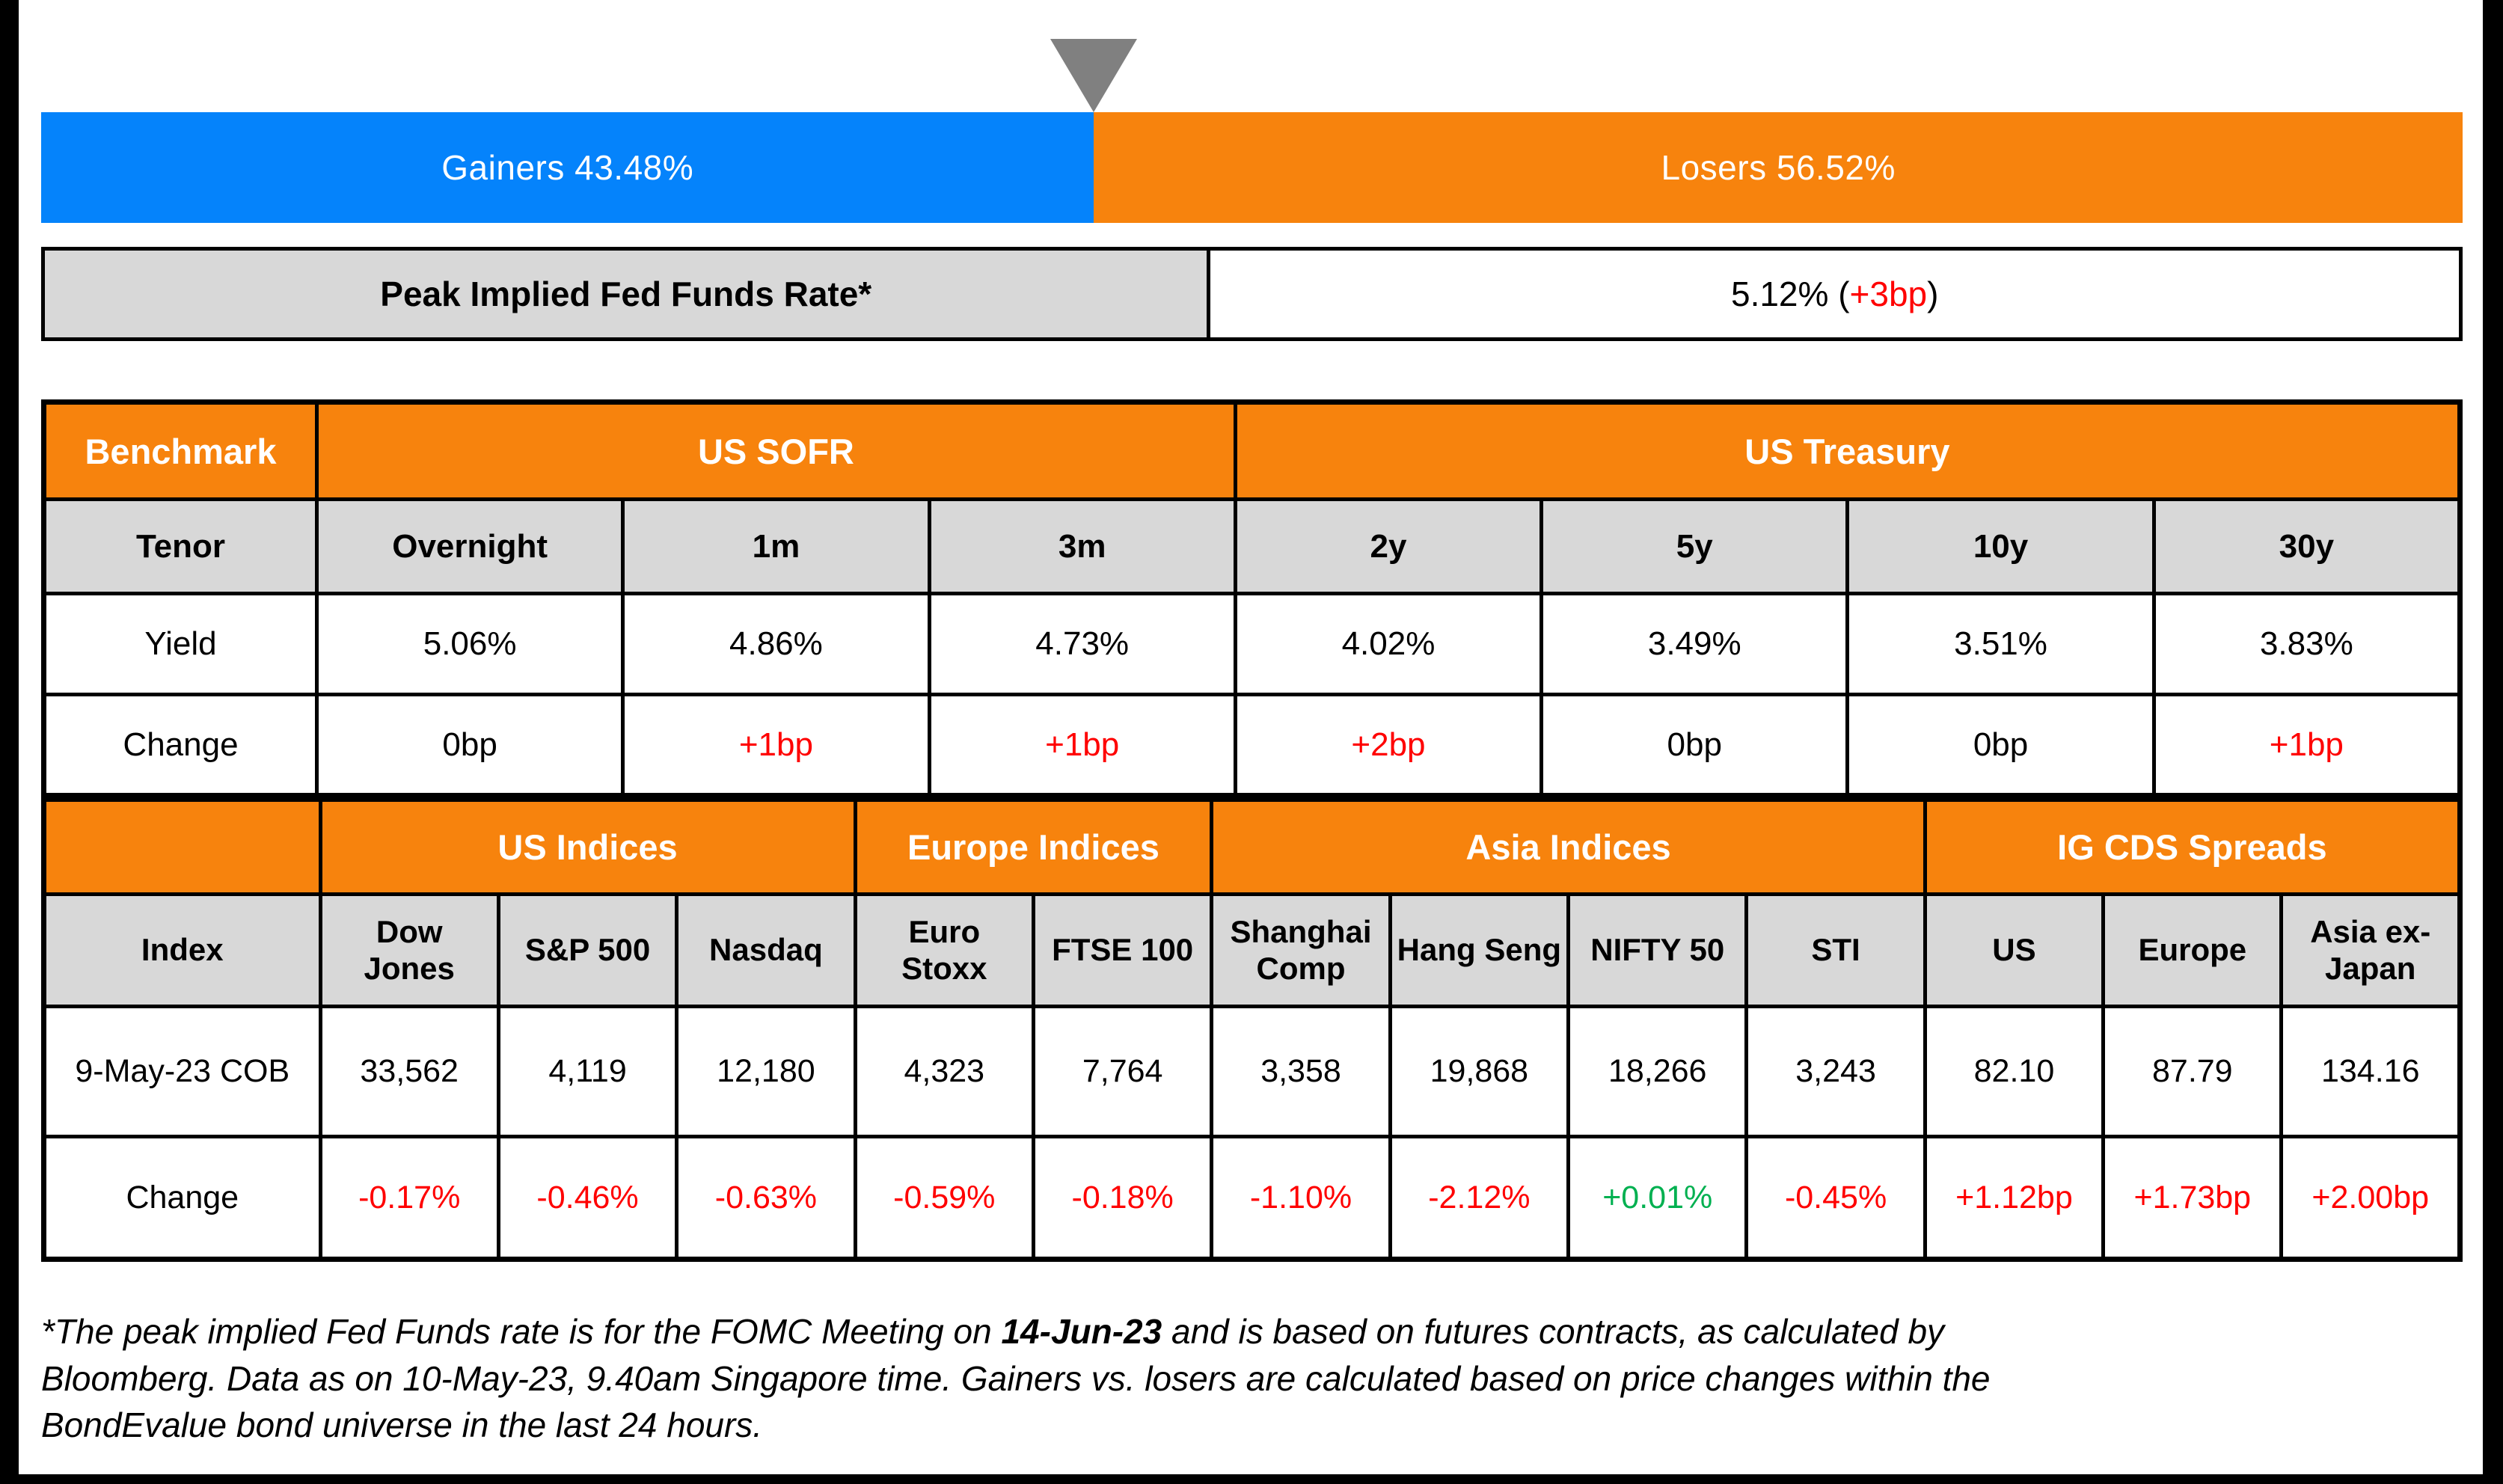  What do you see at coordinates (1836, 1071) in the screenshot?
I see `value-cell: 3,243` at bounding box center [1836, 1071].